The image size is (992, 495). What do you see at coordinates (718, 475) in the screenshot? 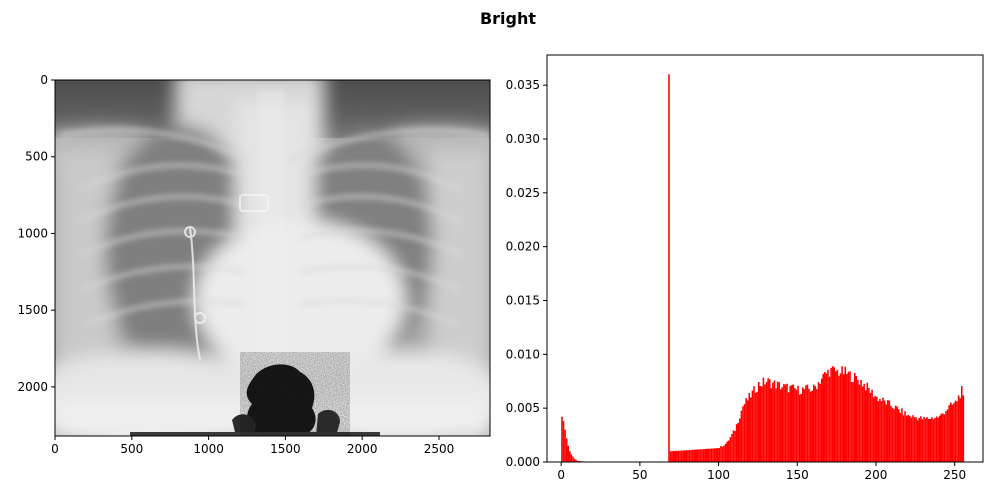
I see `x-tick-label: 100` at bounding box center [718, 475].